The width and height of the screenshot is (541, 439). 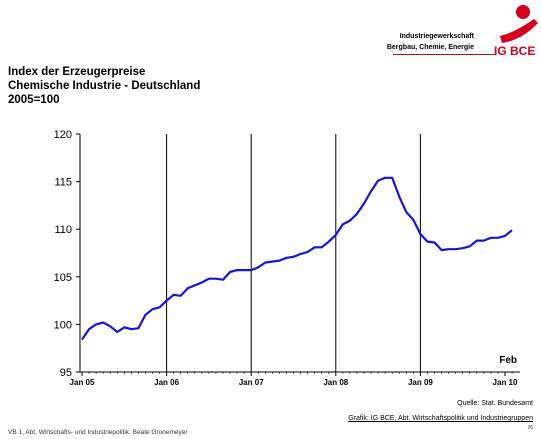 I want to click on x-tick-label: Jan 07, so click(x=251, y=382).